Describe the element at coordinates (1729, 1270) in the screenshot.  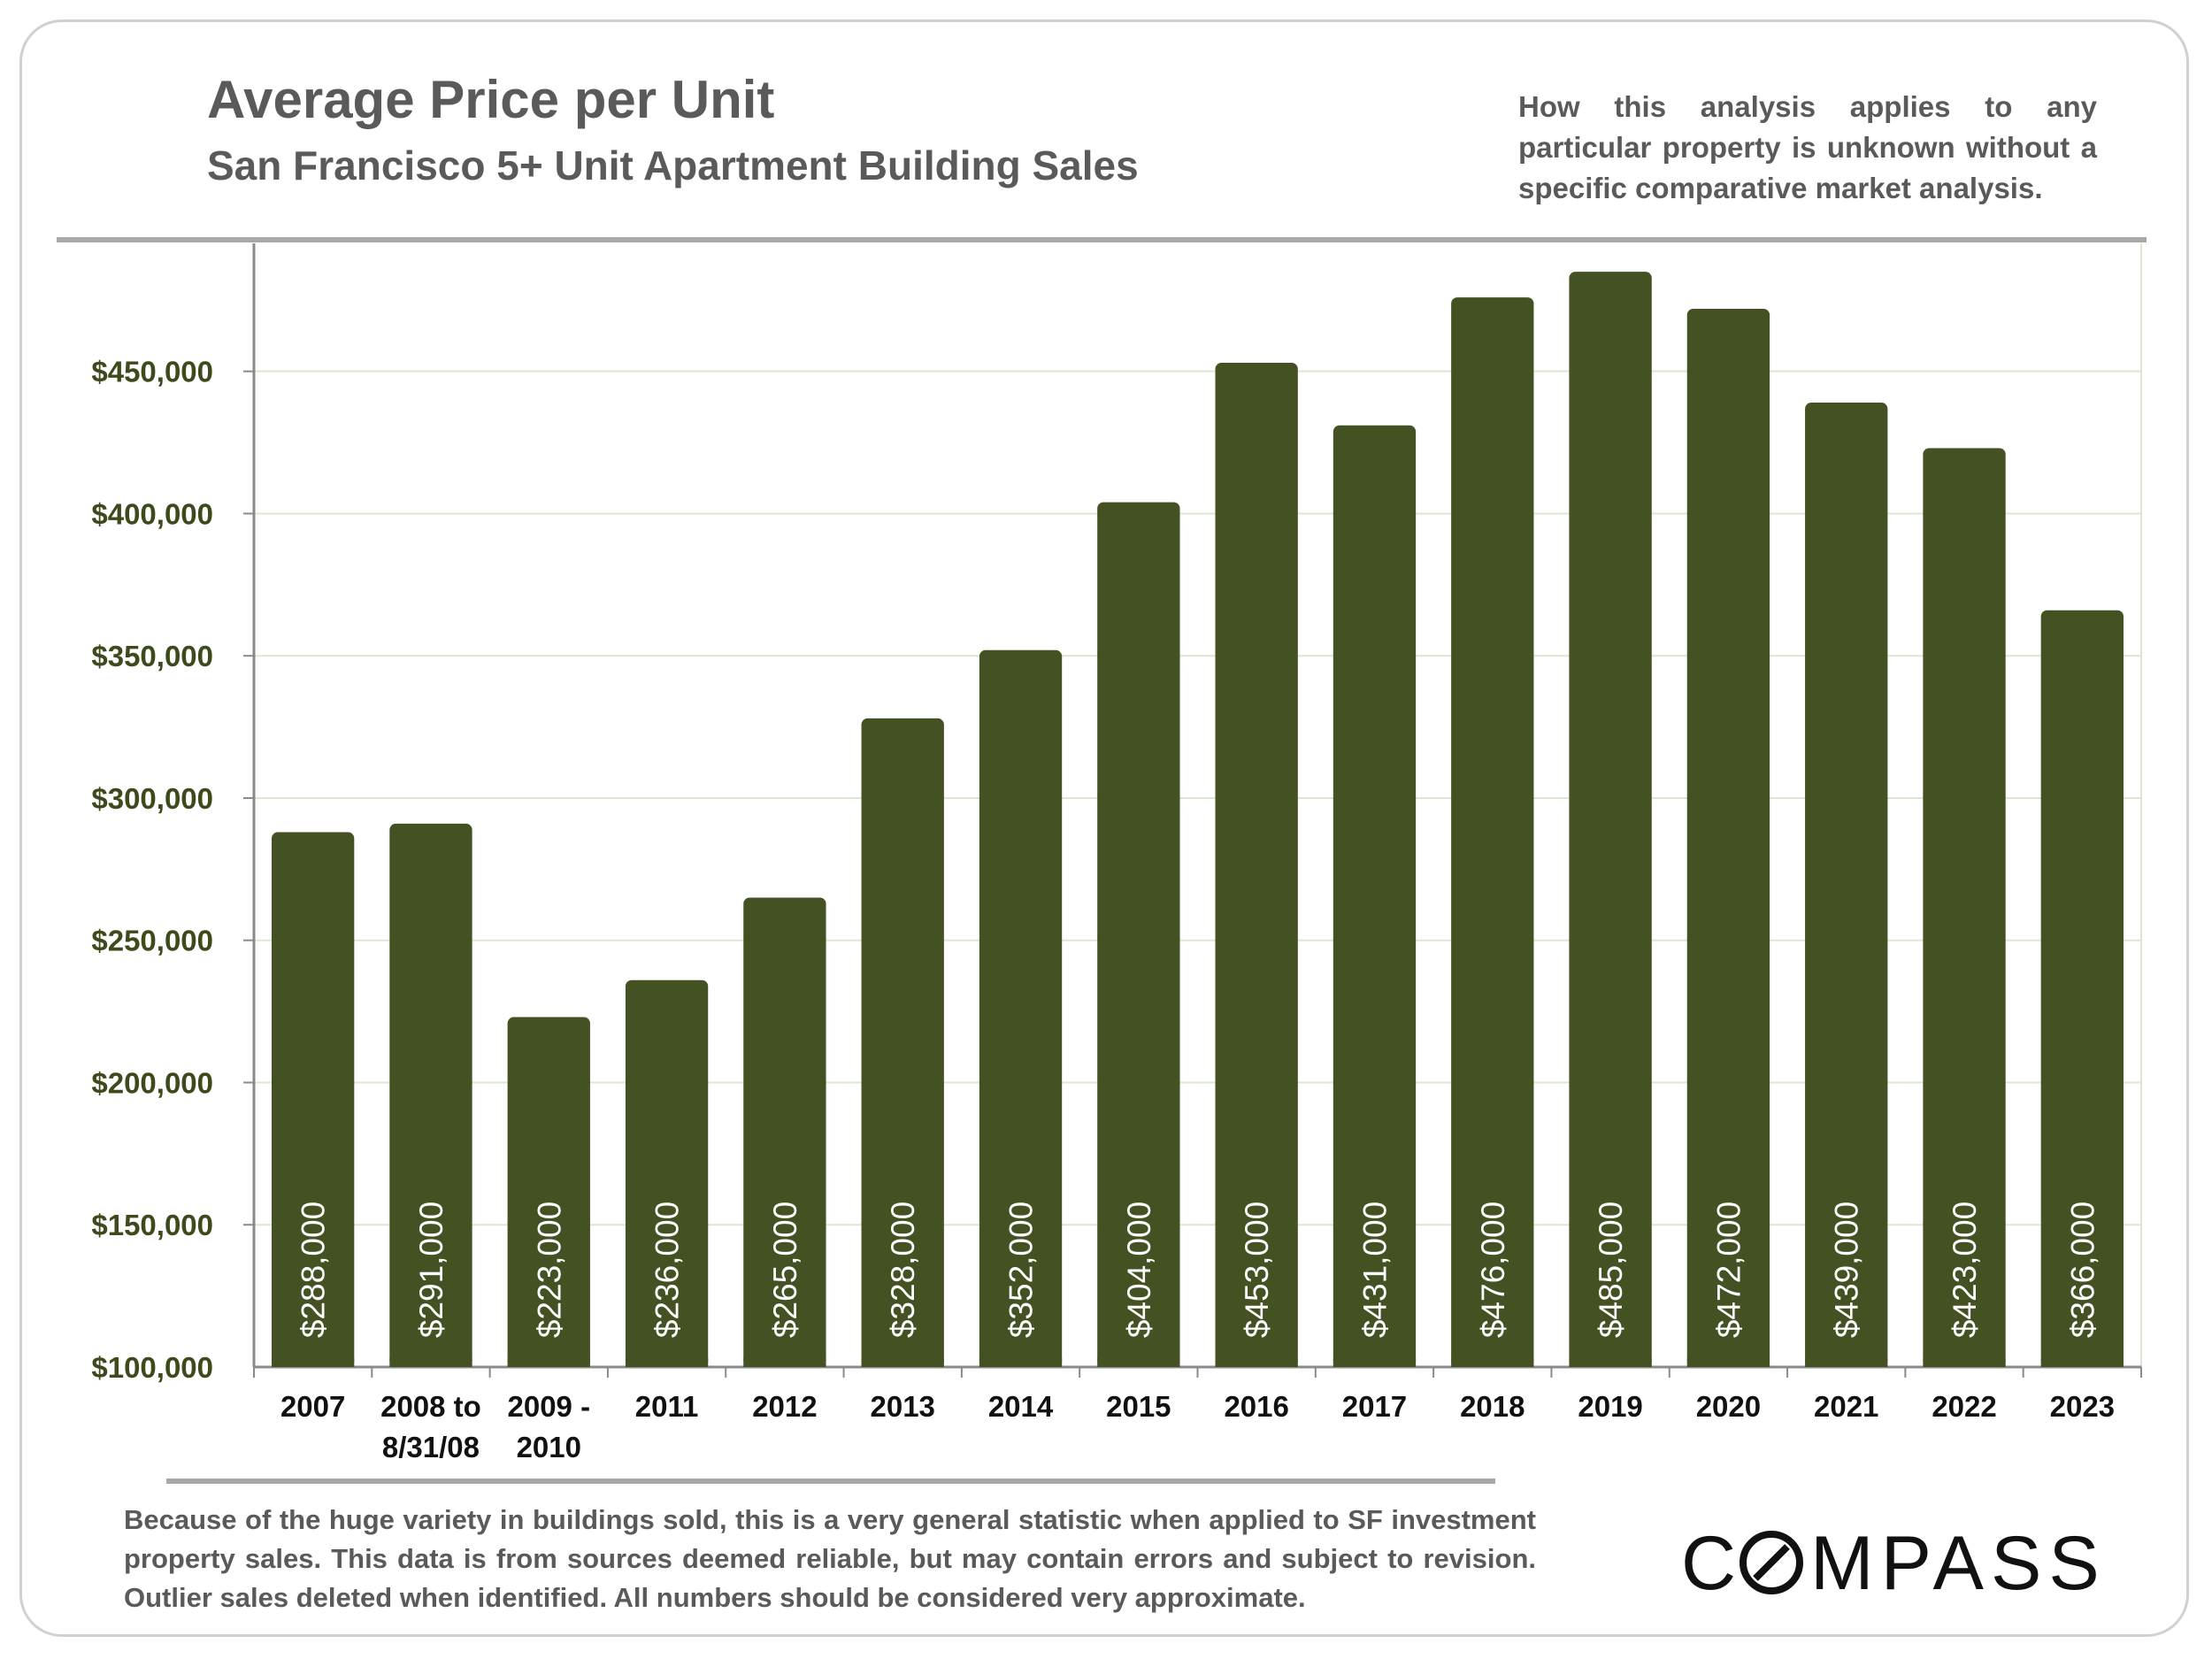
I see `data-label: $472,000` at that location.